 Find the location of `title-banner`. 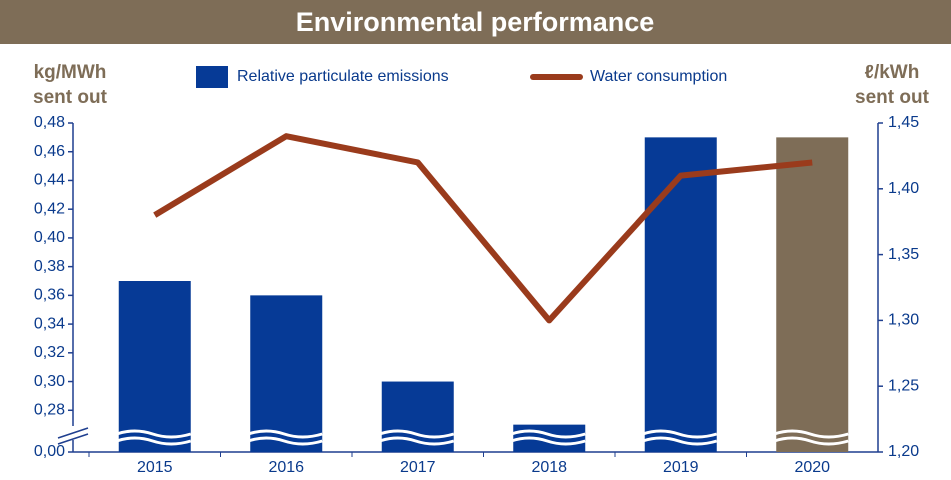

title-banner is located at coordinates (475, 22).